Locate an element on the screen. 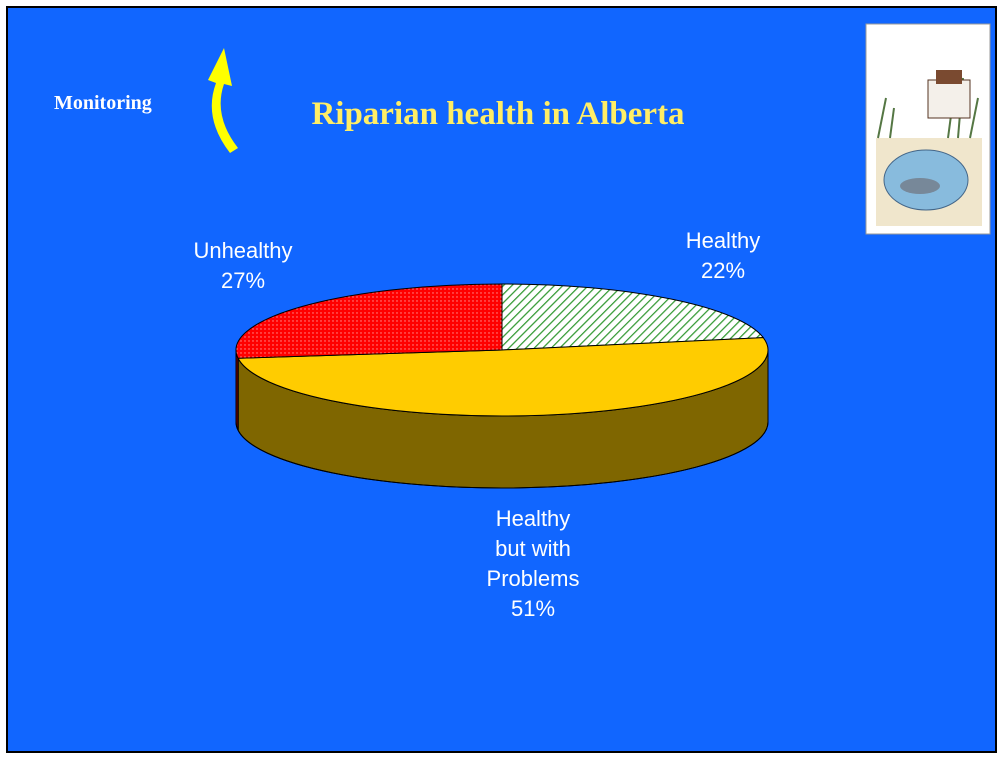  arrow-icon is located at coordinates (223, 100).